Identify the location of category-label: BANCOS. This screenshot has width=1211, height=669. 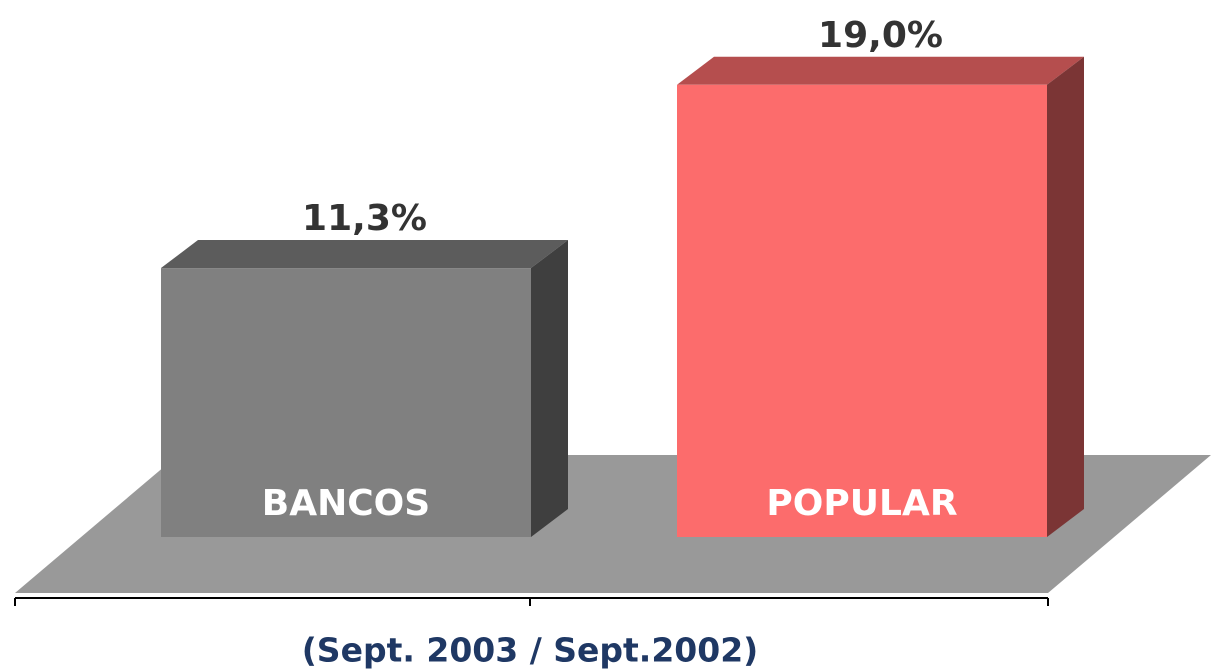
(346, 503).